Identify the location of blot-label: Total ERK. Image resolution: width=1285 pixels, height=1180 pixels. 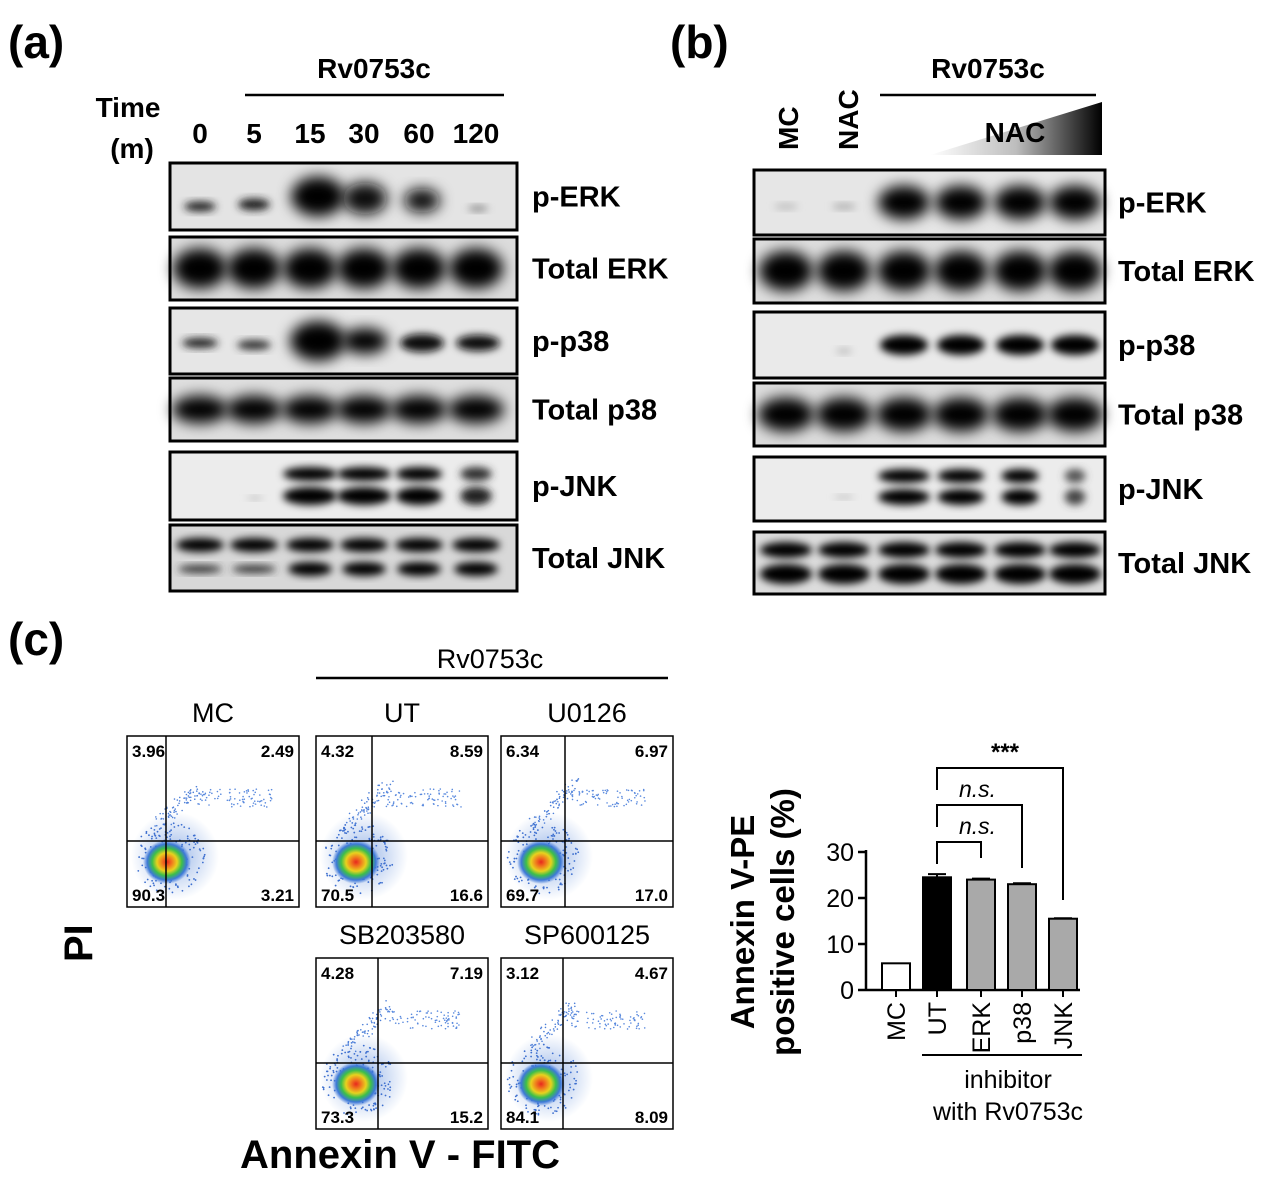
(600, 270).